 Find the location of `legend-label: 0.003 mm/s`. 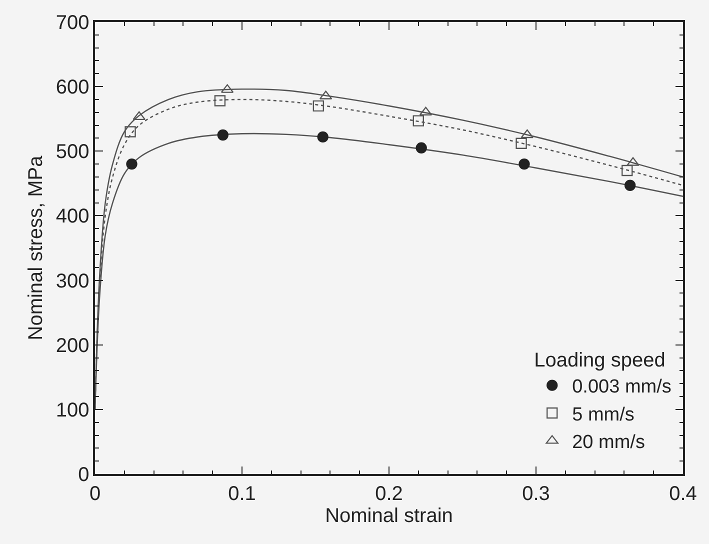

legend-label: 0.003 mm/s is located at coordinates (622, 387).